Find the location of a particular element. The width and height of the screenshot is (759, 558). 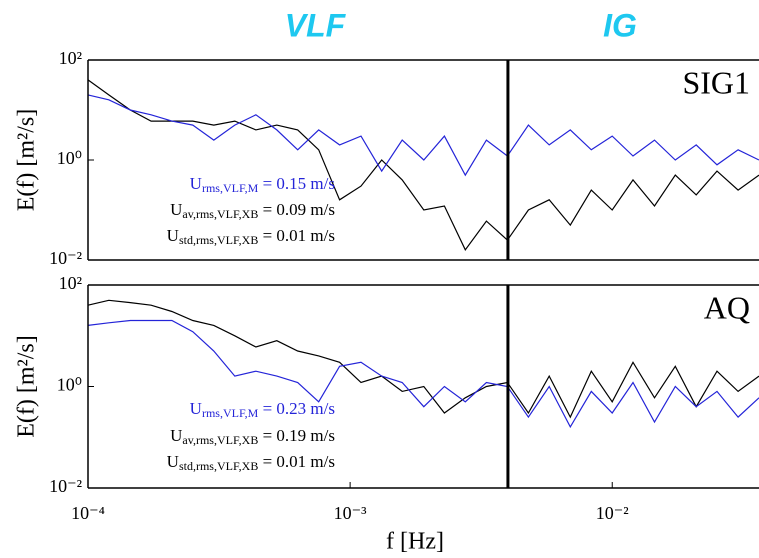

x-tick-label: 10⁻² is located at coordinates (612, 513).